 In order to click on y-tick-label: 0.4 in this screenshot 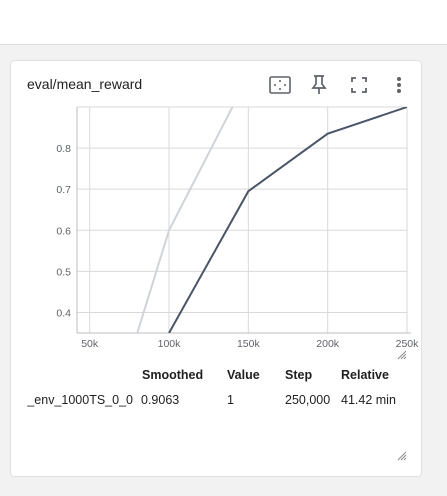, I will do `click(63, 313)`.